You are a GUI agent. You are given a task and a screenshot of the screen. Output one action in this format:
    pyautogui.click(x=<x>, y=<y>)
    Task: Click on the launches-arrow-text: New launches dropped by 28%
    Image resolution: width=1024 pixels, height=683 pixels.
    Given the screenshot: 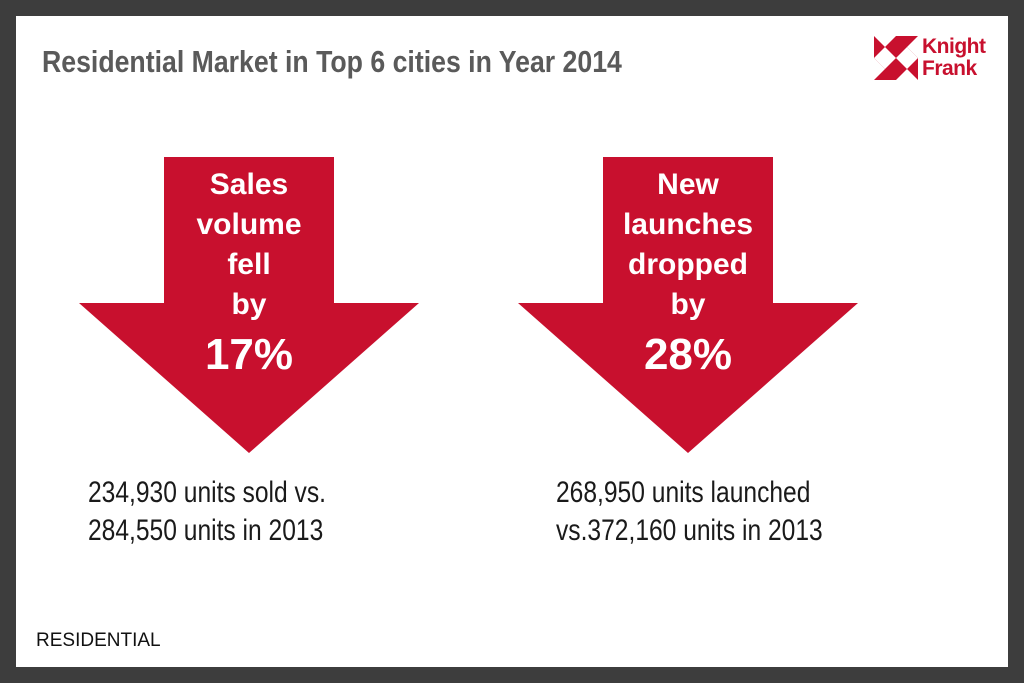 What is the action you would take?
    pyautogui.click(x=688, y=274)
    